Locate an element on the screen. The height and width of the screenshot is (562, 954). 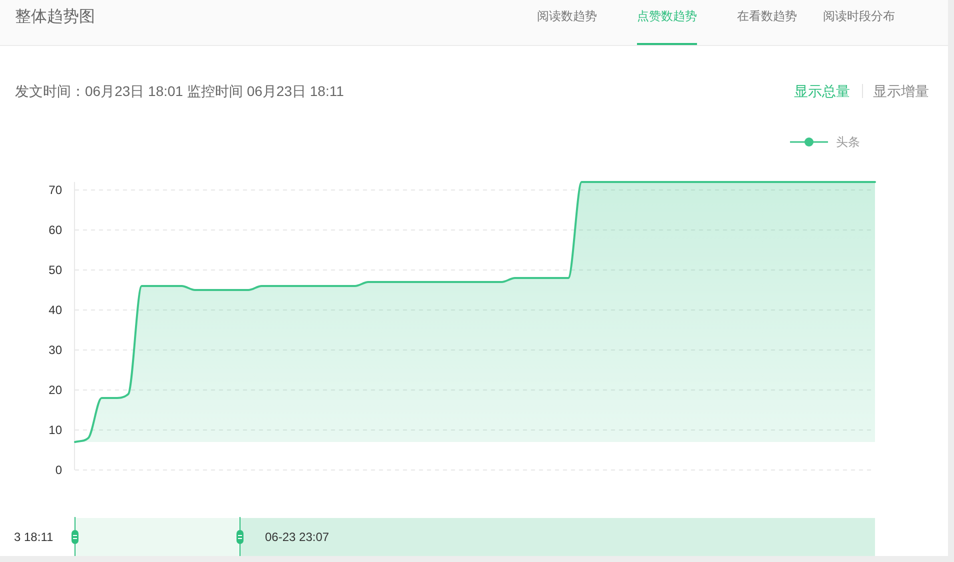
zoom-end-label: 06-23 23:07 is located at coordinates (297, 537).